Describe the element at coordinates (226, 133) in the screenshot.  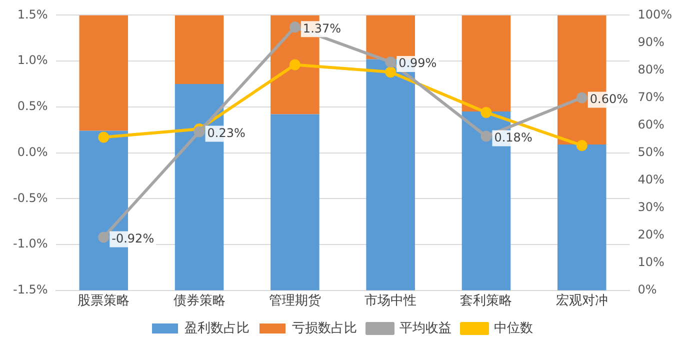
I see `data-label: 0.23%` at that location.